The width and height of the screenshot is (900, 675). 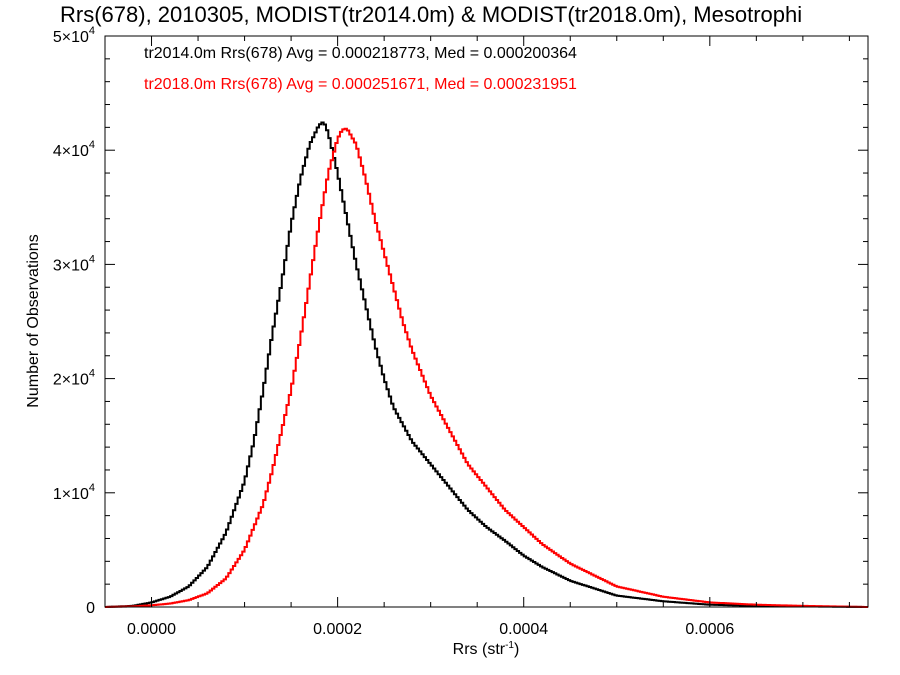 What do you see at coordinates (90, 608) in the screenshot?
I see `y-tick-label: 0` at bounding box center [90, 608].